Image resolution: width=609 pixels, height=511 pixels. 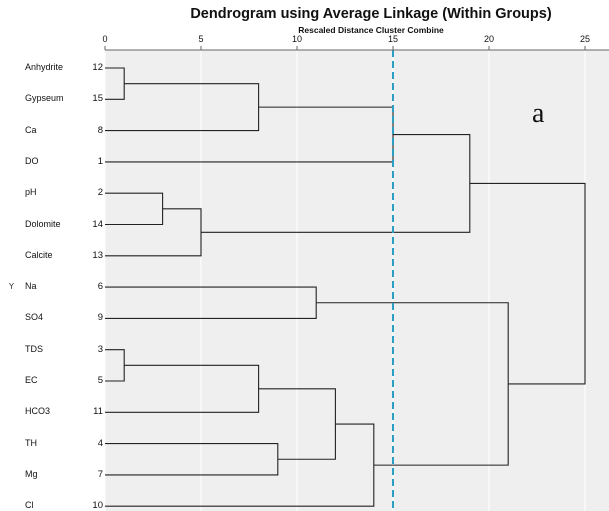 I want to click on leaf-label: Mg, so click(x=31, y=473).